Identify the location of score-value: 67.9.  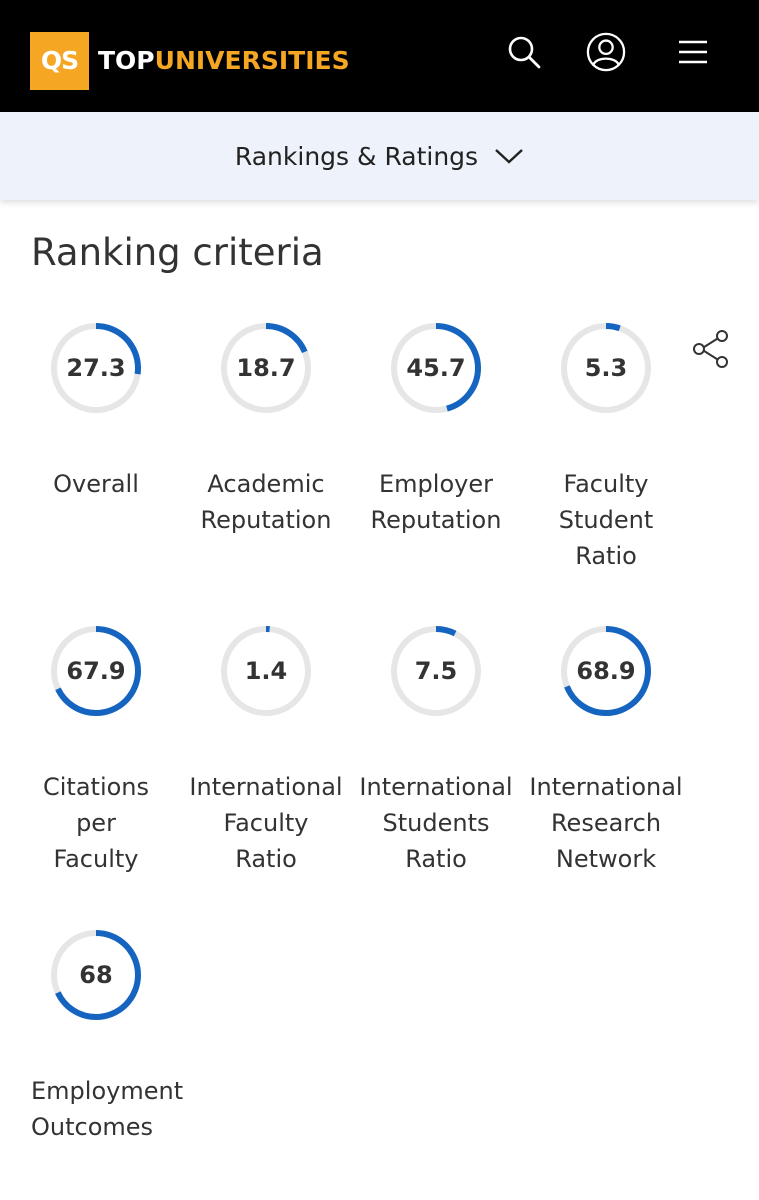
(96, 671).